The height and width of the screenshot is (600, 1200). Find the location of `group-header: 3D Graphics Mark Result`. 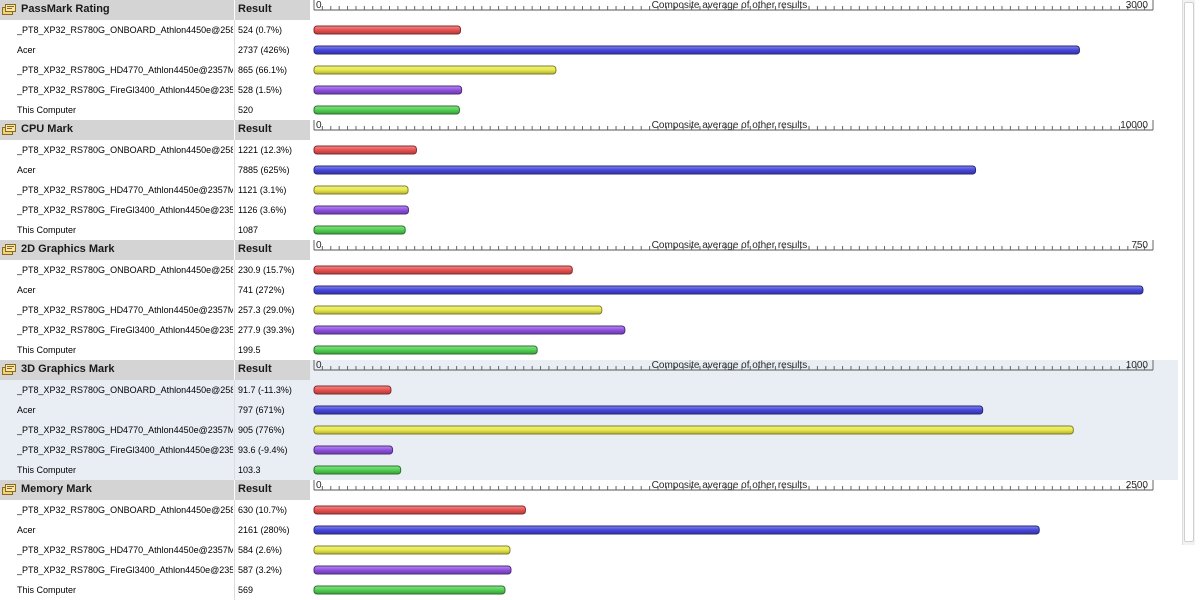

group-header: 3D Graphics Mark Result is located at coordinates (155, 370).